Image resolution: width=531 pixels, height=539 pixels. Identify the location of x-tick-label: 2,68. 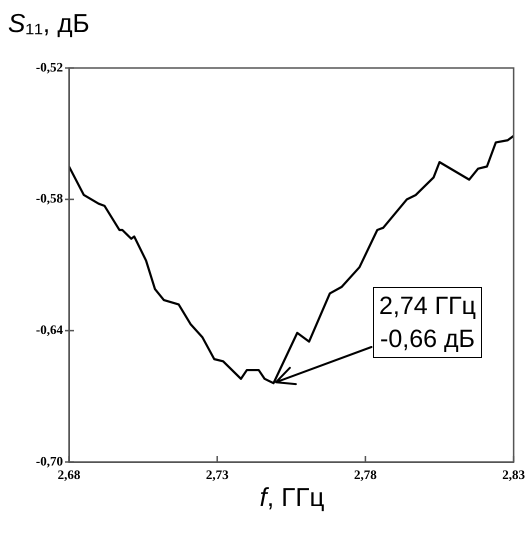
(69, 474).